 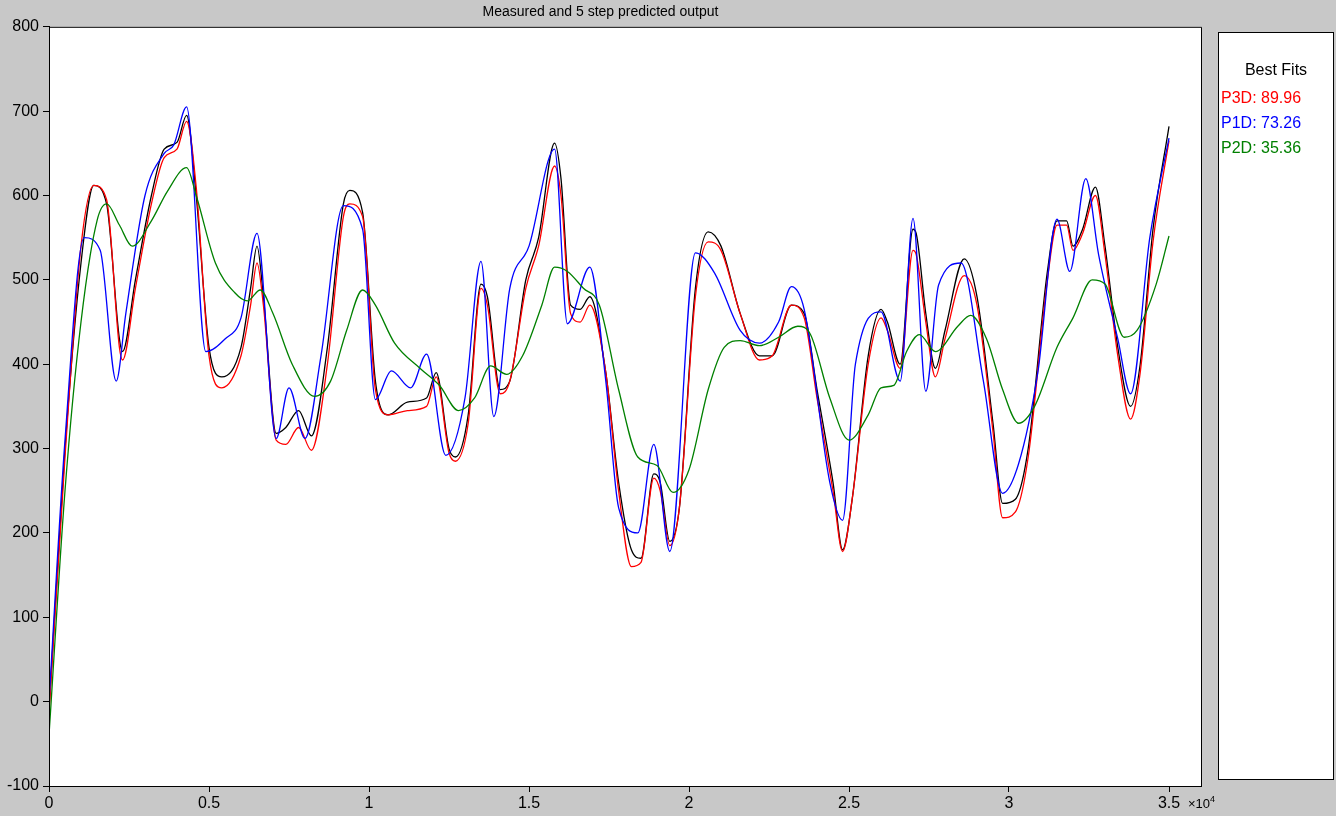 What do you see at coordinates (23, 785) in the screenshot?
I see `y-tick-label: -100` at bounding box center [23, 785].